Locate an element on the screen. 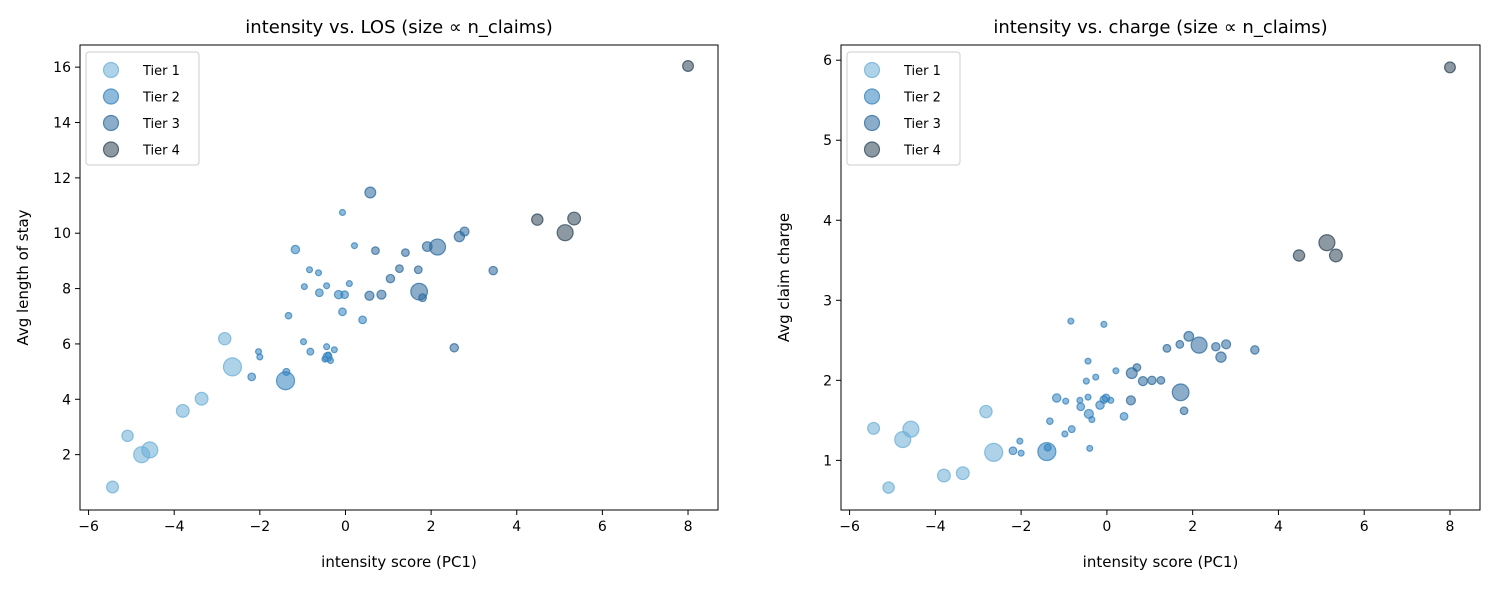  y-tick-label: 12 is located at coordinates (62, 179).